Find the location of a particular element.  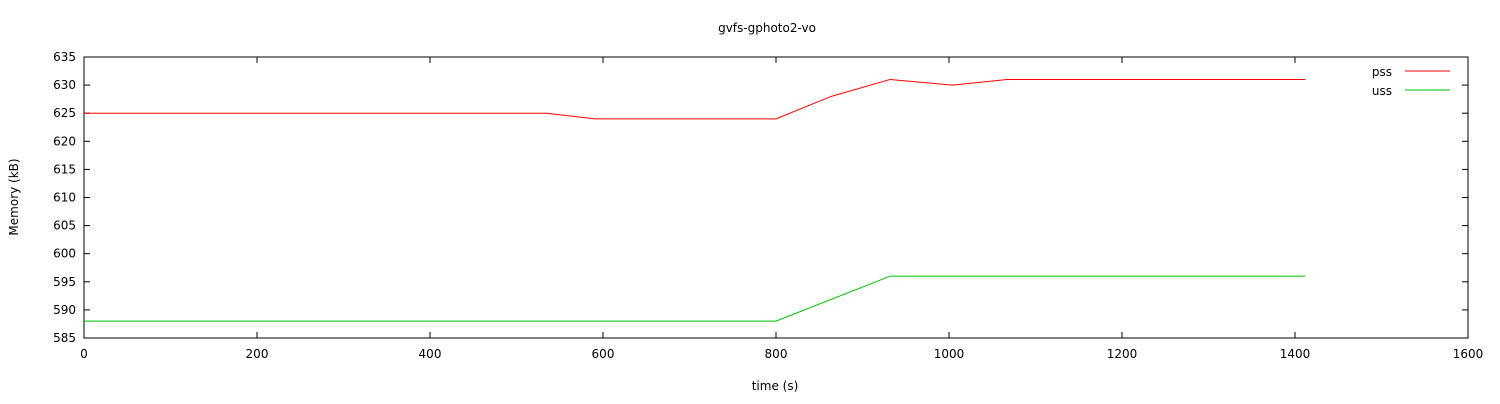

x-tick-label: 400 is located at coordinates (430, 354).